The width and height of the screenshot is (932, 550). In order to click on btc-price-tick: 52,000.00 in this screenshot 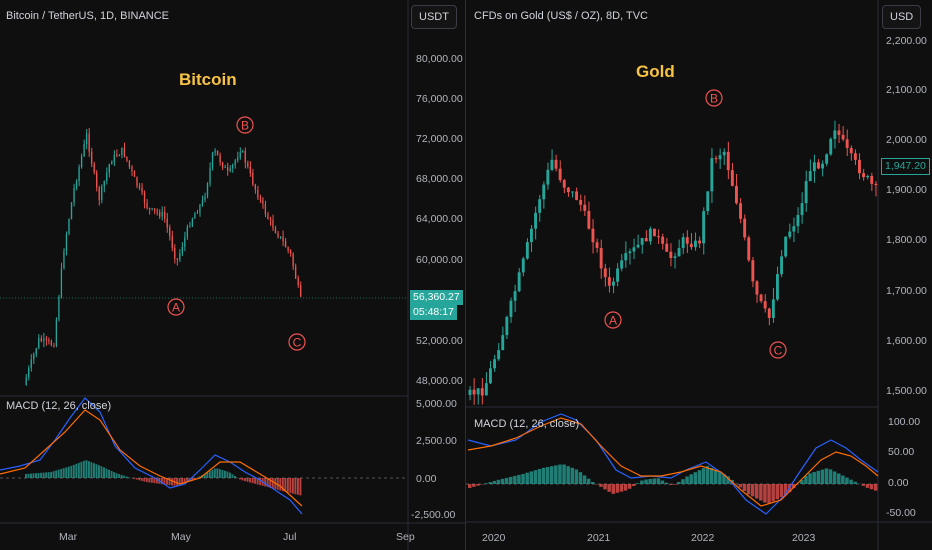, I will do `click(439, 341)`.